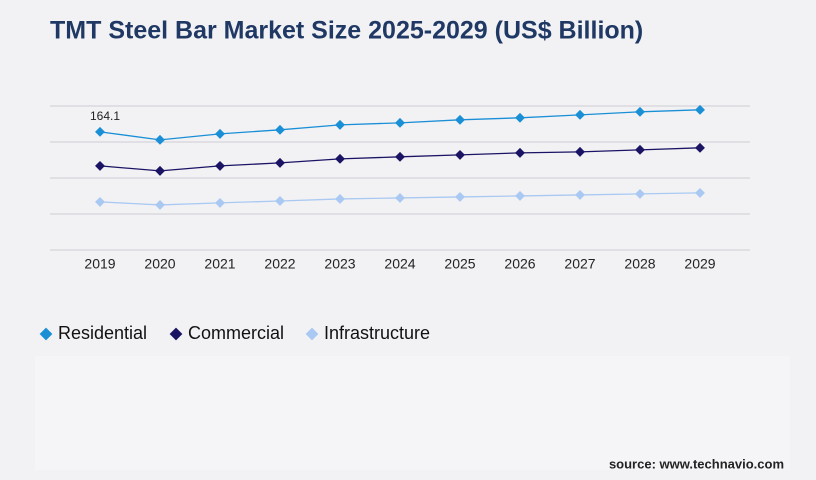 Image resolution: width=816 pixels, height=480 pixels. What do you see at coordinates (459, 264) in the screenshot?
I see `x-tick-label: 2025` at bounding box center [459, 264].